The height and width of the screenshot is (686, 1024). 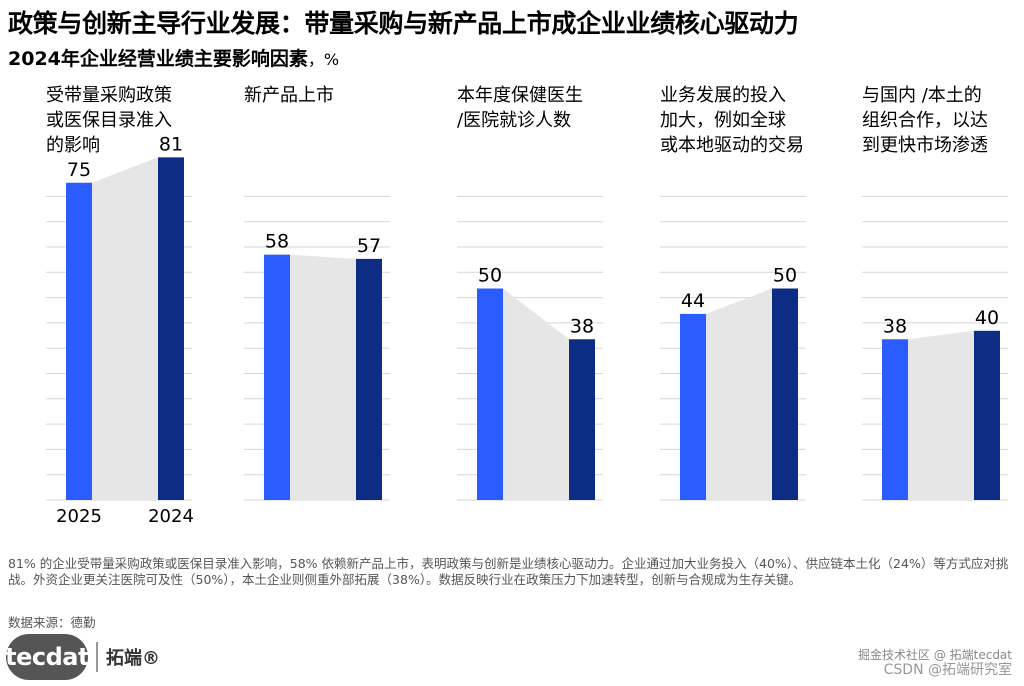 What do you see at coordinates (171, 516) in the screenshot?
I see `x-axis-label: 2024` at bounding box center [171, 516].